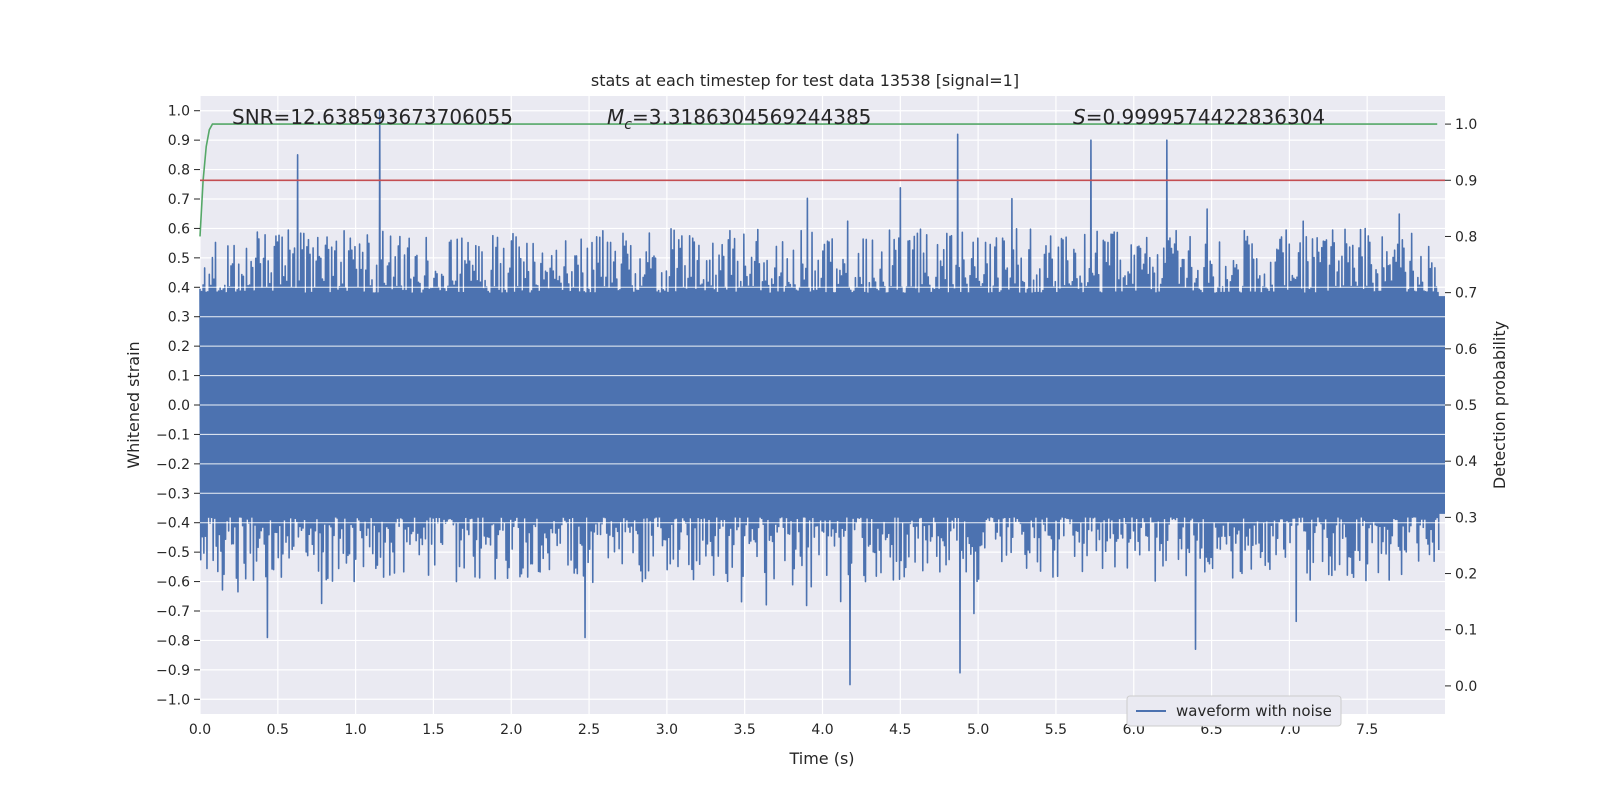  I want to click on x-tick-label: 5.0, so click(978, 730).